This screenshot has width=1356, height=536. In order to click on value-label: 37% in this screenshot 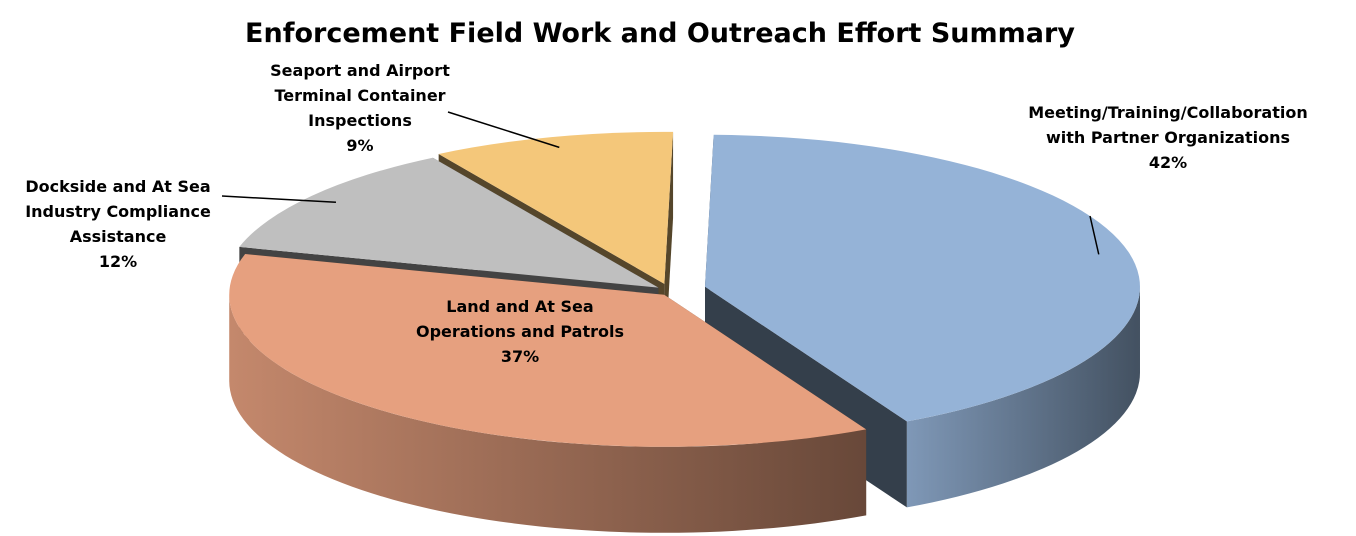, I will do `click(520, 356)`.